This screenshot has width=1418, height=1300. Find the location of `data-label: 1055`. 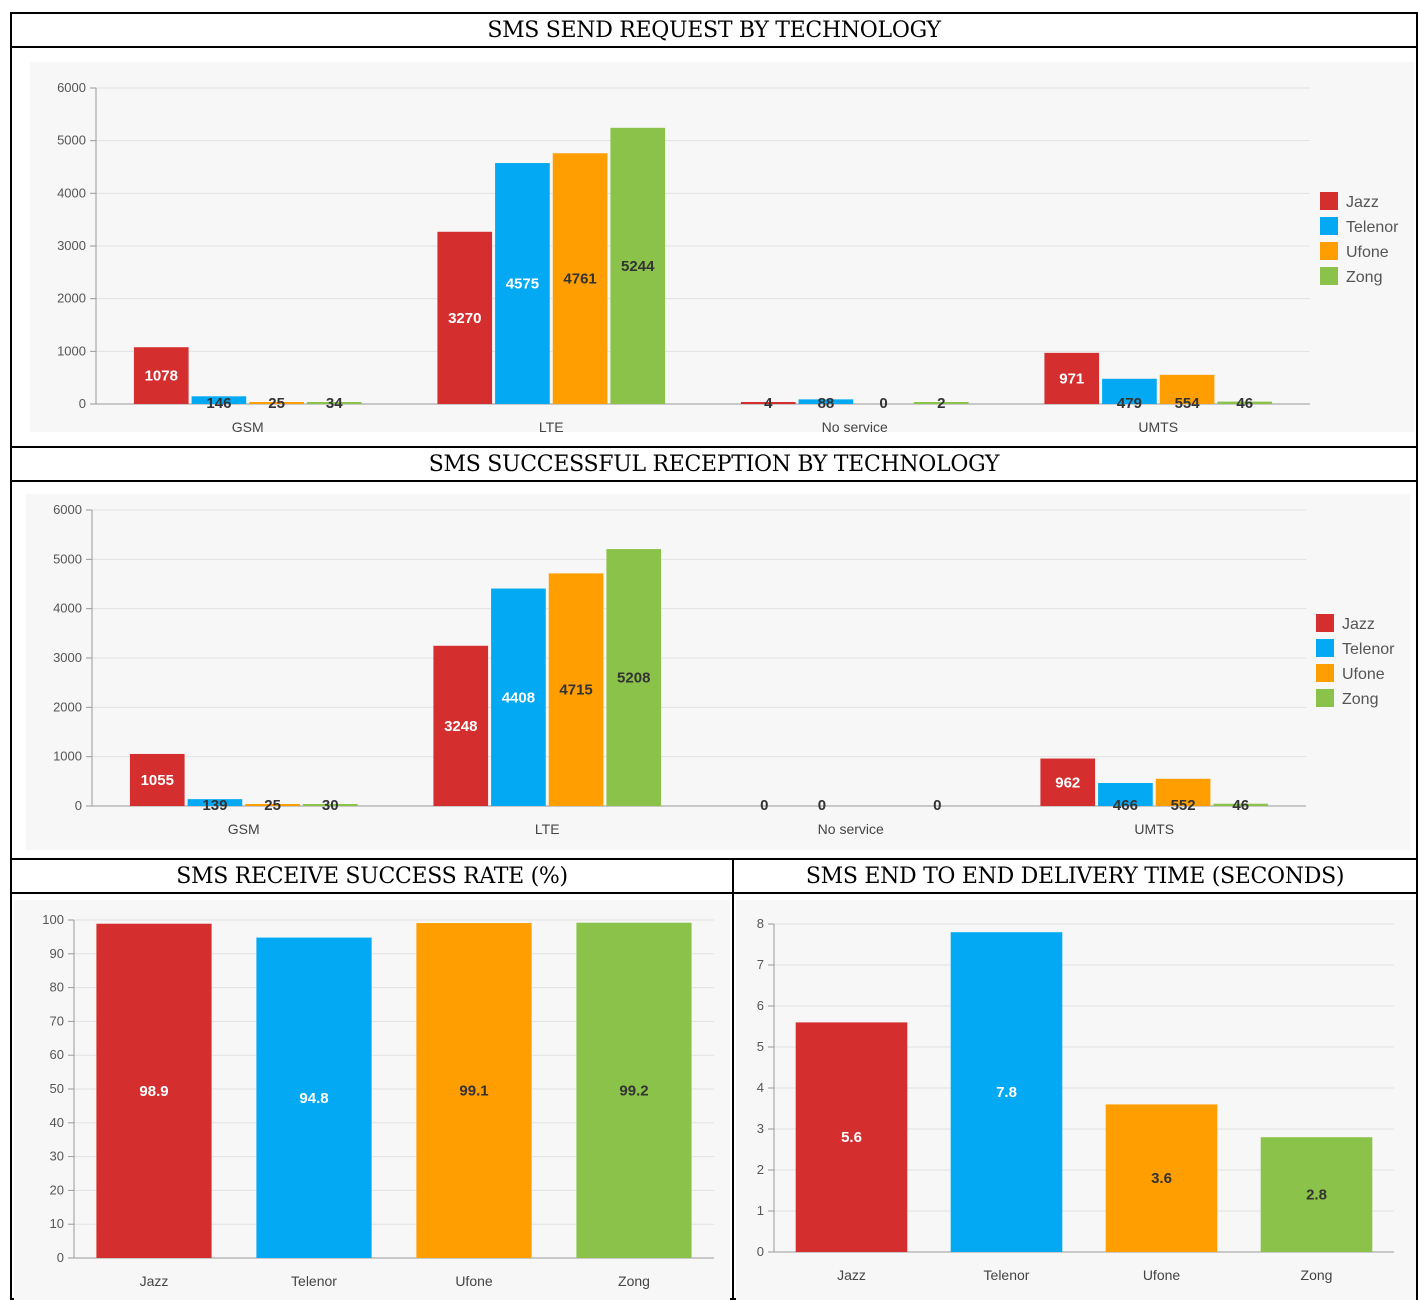

data-label: 1055 is located at coordinates (157, 780).